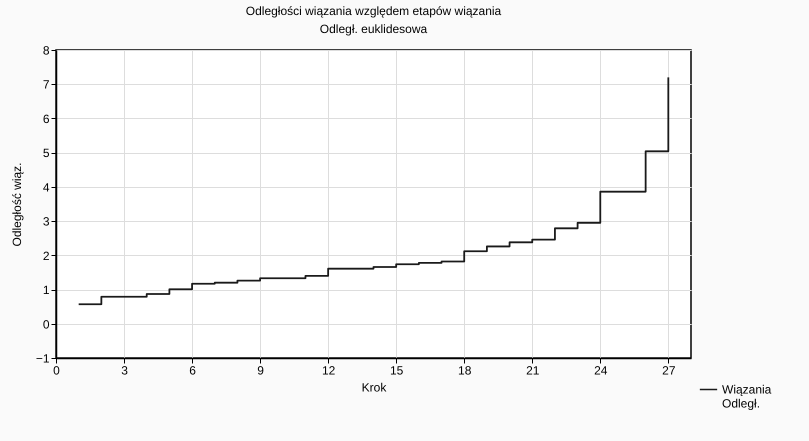 Image resolution: width=809 pixels, height=441 pixels. I want to click on y-tick-label: 5, so click(46, 153).